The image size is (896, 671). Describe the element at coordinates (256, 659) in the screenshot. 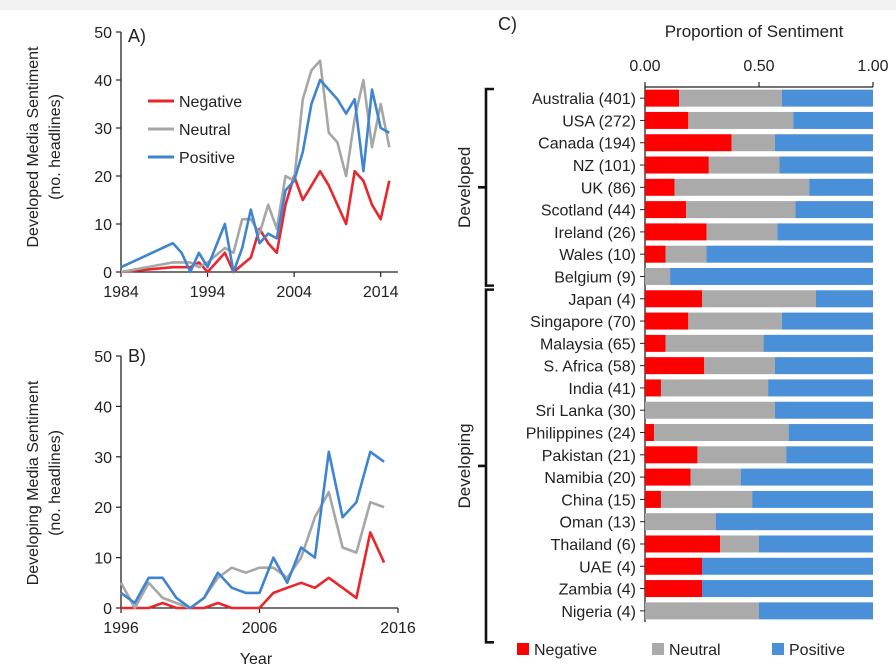

I see `panel-b-xlabel: Year` at that location.